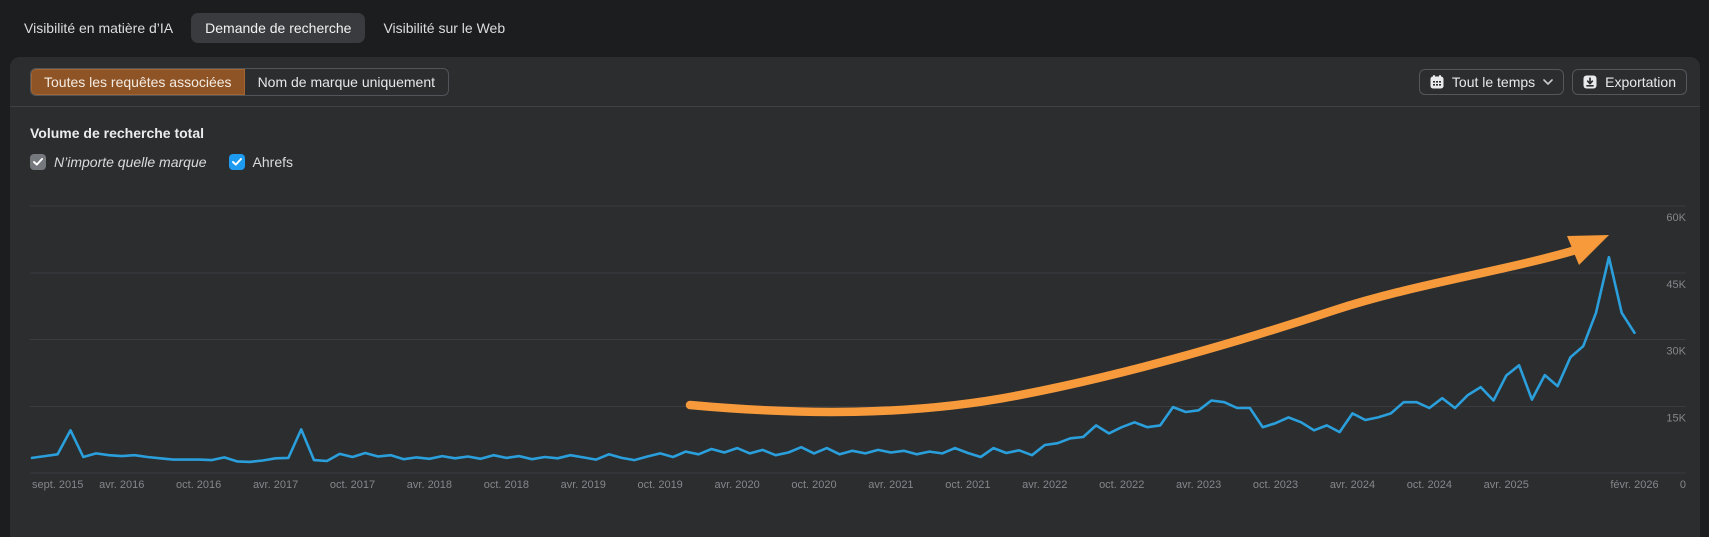 The image size is (1709, 537). Describe the element at coordinates (660, 485) in the screenshot. I see `svg-text: oct. 2019` at that location.